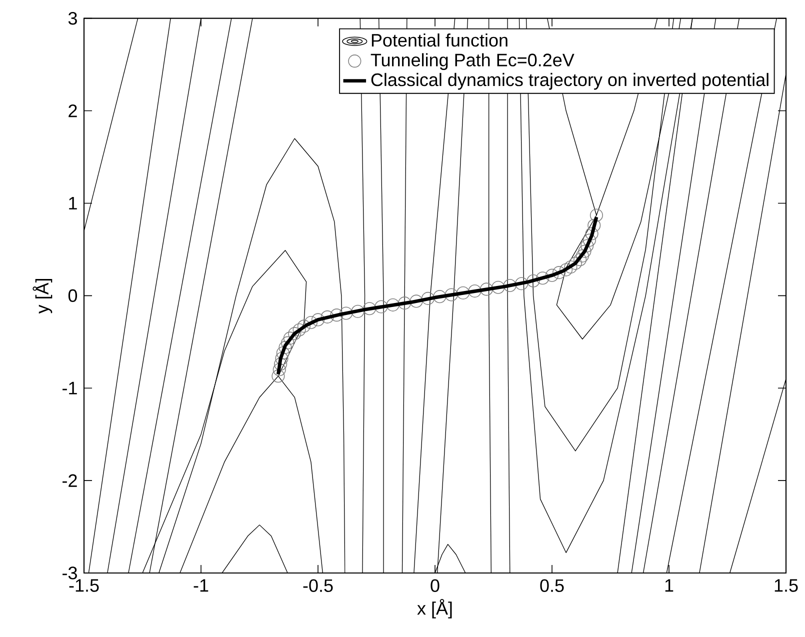 The width and height of the screenshot is (805, 637). I want to click on x-tick-label: 1.5, so click(786, 585).